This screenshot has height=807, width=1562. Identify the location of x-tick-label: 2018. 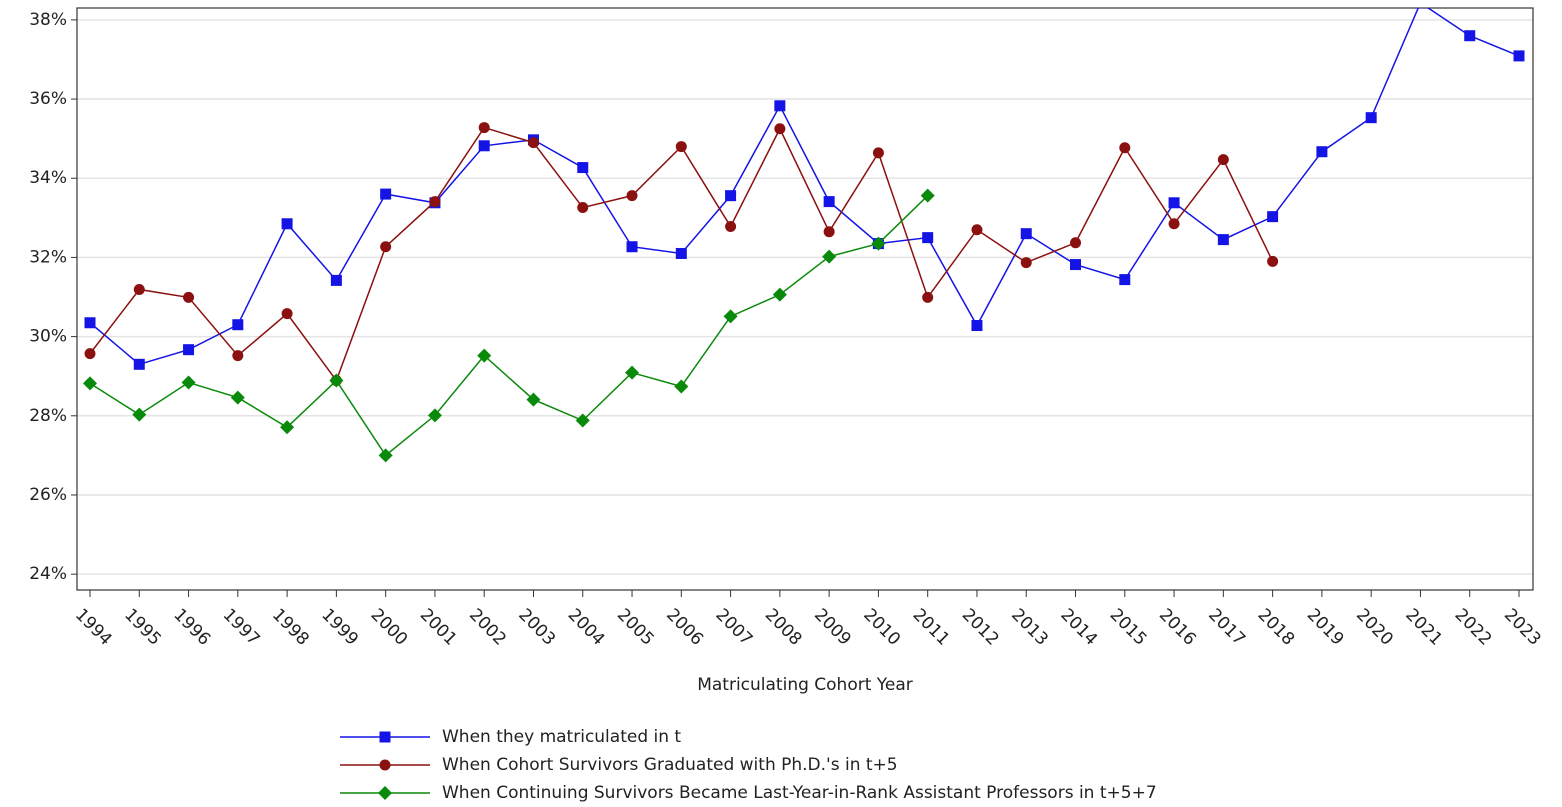
(1276, 627).